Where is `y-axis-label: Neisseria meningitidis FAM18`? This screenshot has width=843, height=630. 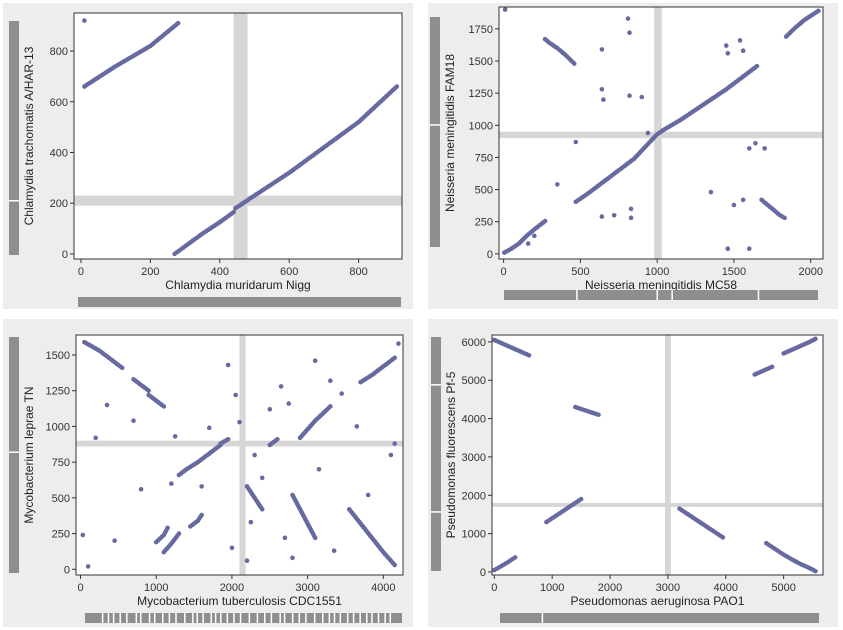 y-axis-label: Neisseria meningitidis FAM18 is located at coordinates (450, 133).